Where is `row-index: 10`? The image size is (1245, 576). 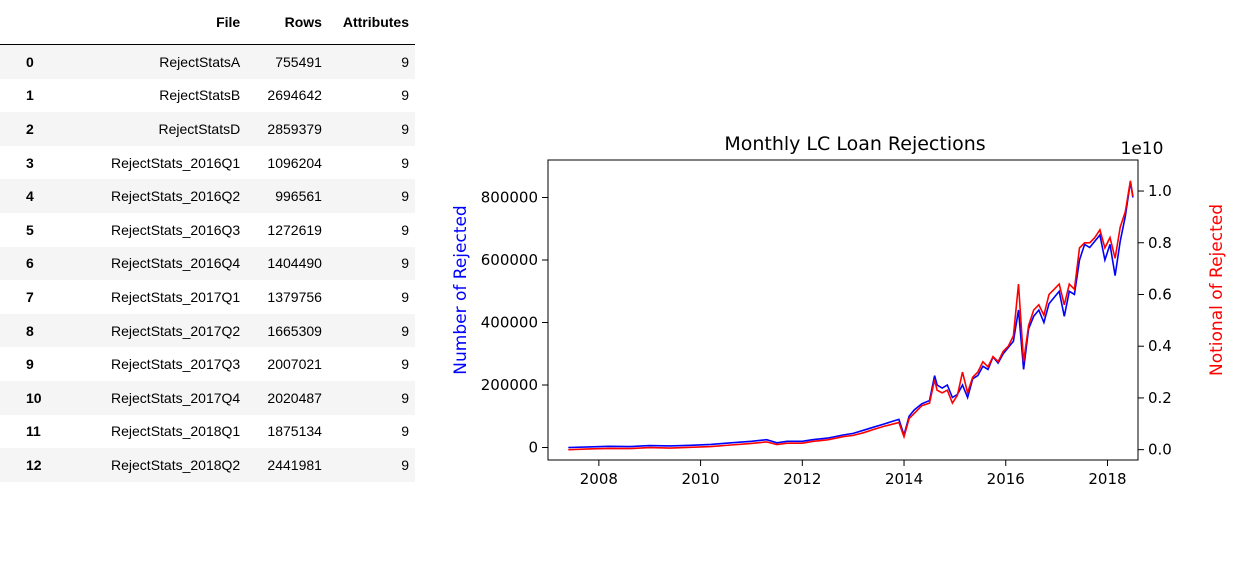
row-index: 10 is located at coordinates (34, 397).